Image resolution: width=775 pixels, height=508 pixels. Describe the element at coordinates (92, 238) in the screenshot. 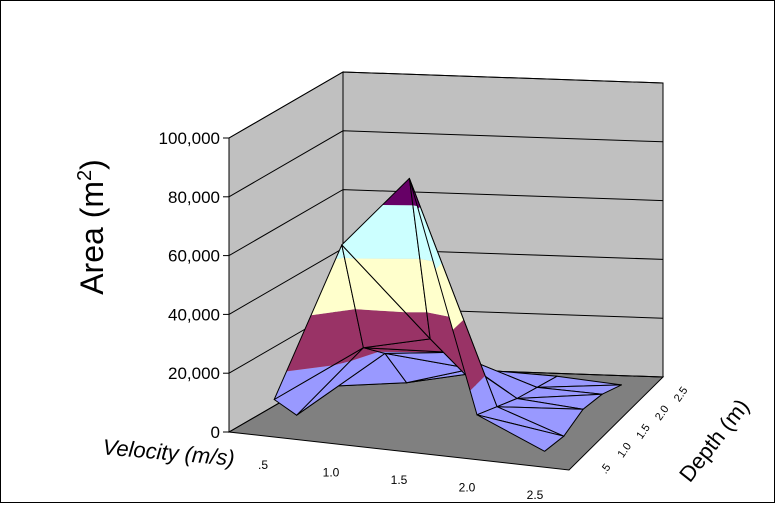

I see `z-axis-title-text: Area (m` at that location.